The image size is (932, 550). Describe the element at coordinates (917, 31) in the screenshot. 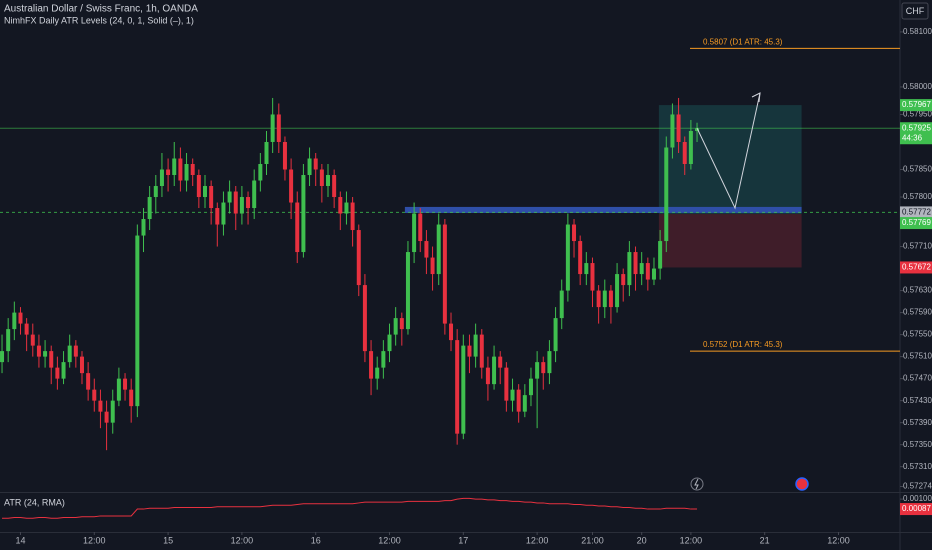

I see `y-tick-label: 0.58100` at that location.